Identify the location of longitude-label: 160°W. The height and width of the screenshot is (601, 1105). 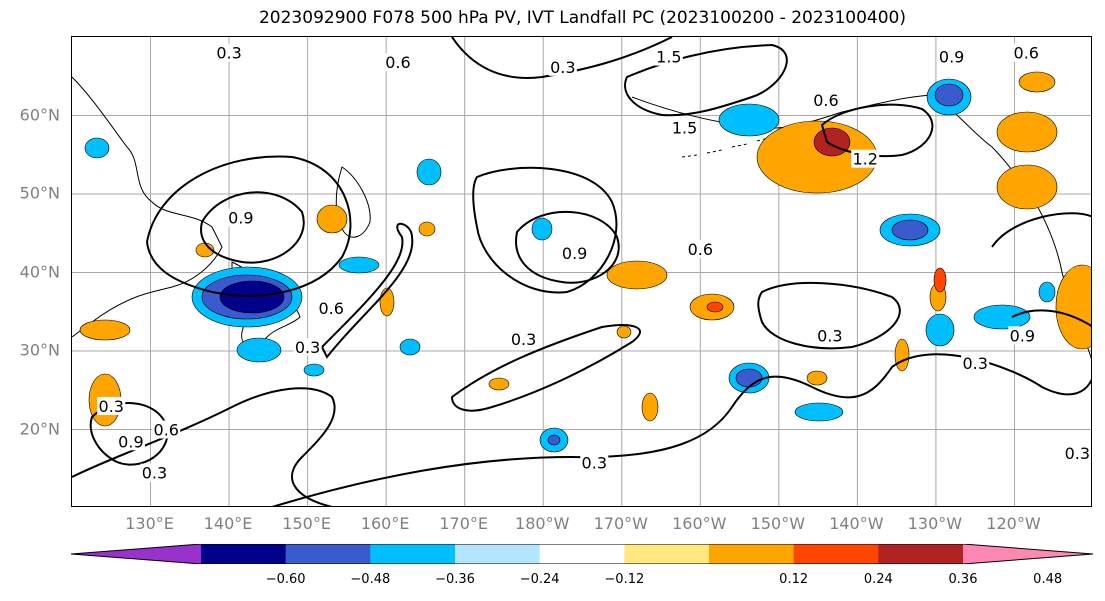
(699, 523).